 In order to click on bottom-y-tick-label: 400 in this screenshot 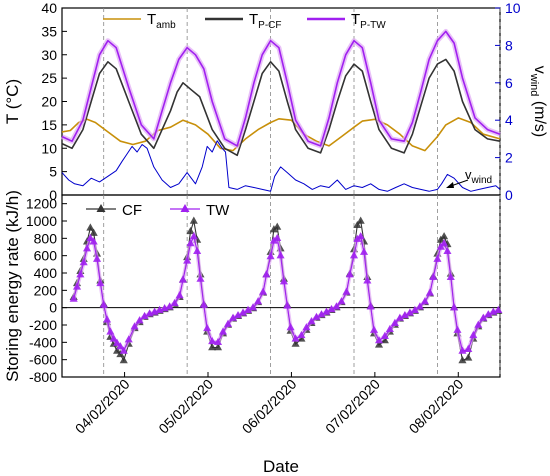, I will do `click(46, 273)`.